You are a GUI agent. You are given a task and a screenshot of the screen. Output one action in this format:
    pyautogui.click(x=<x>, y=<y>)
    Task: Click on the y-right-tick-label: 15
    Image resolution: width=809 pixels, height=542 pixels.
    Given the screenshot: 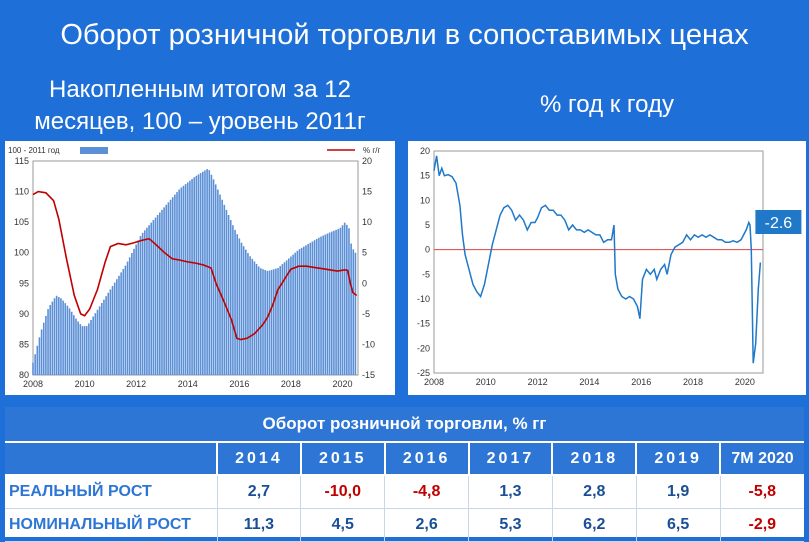 What is the action you would take?
    pyautogui.click(x=367, y=192)
    